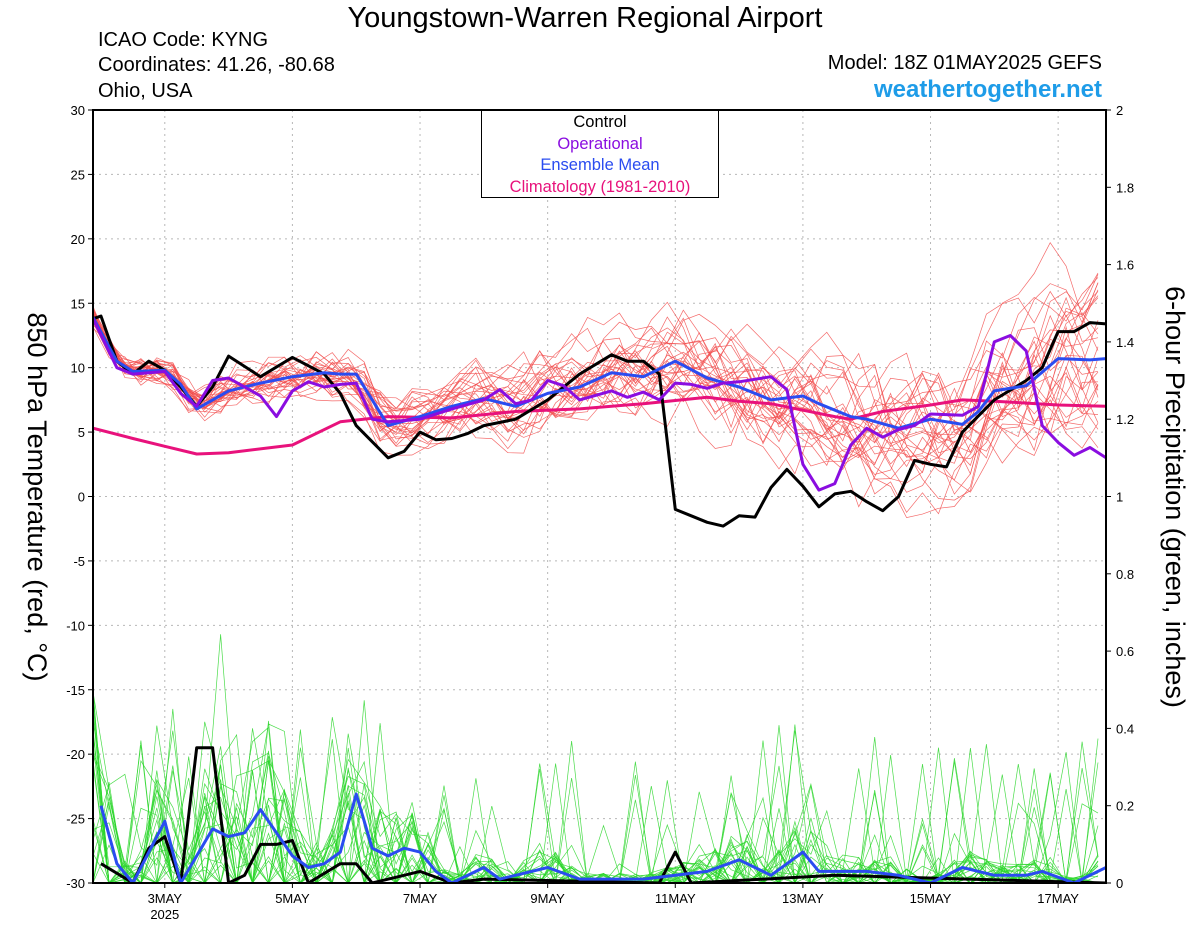 This screenshot has height=927, width=1200. What do you see at coordinates (78, 368) in the screenshot?
I see `y-left-tick-label: 10` at bounding box center [78, 368].